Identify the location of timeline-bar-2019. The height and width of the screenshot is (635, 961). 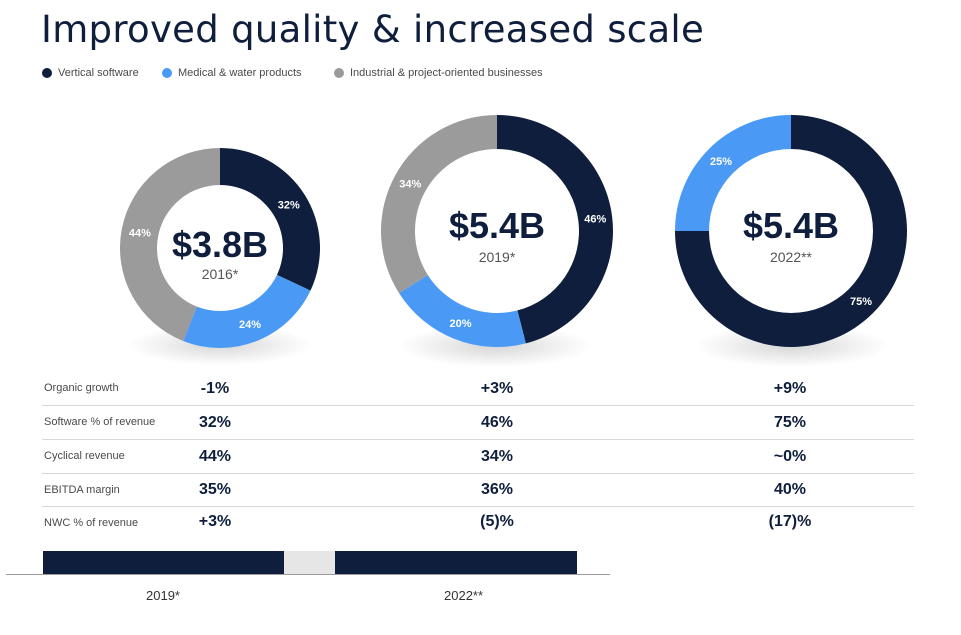
(163, 562).